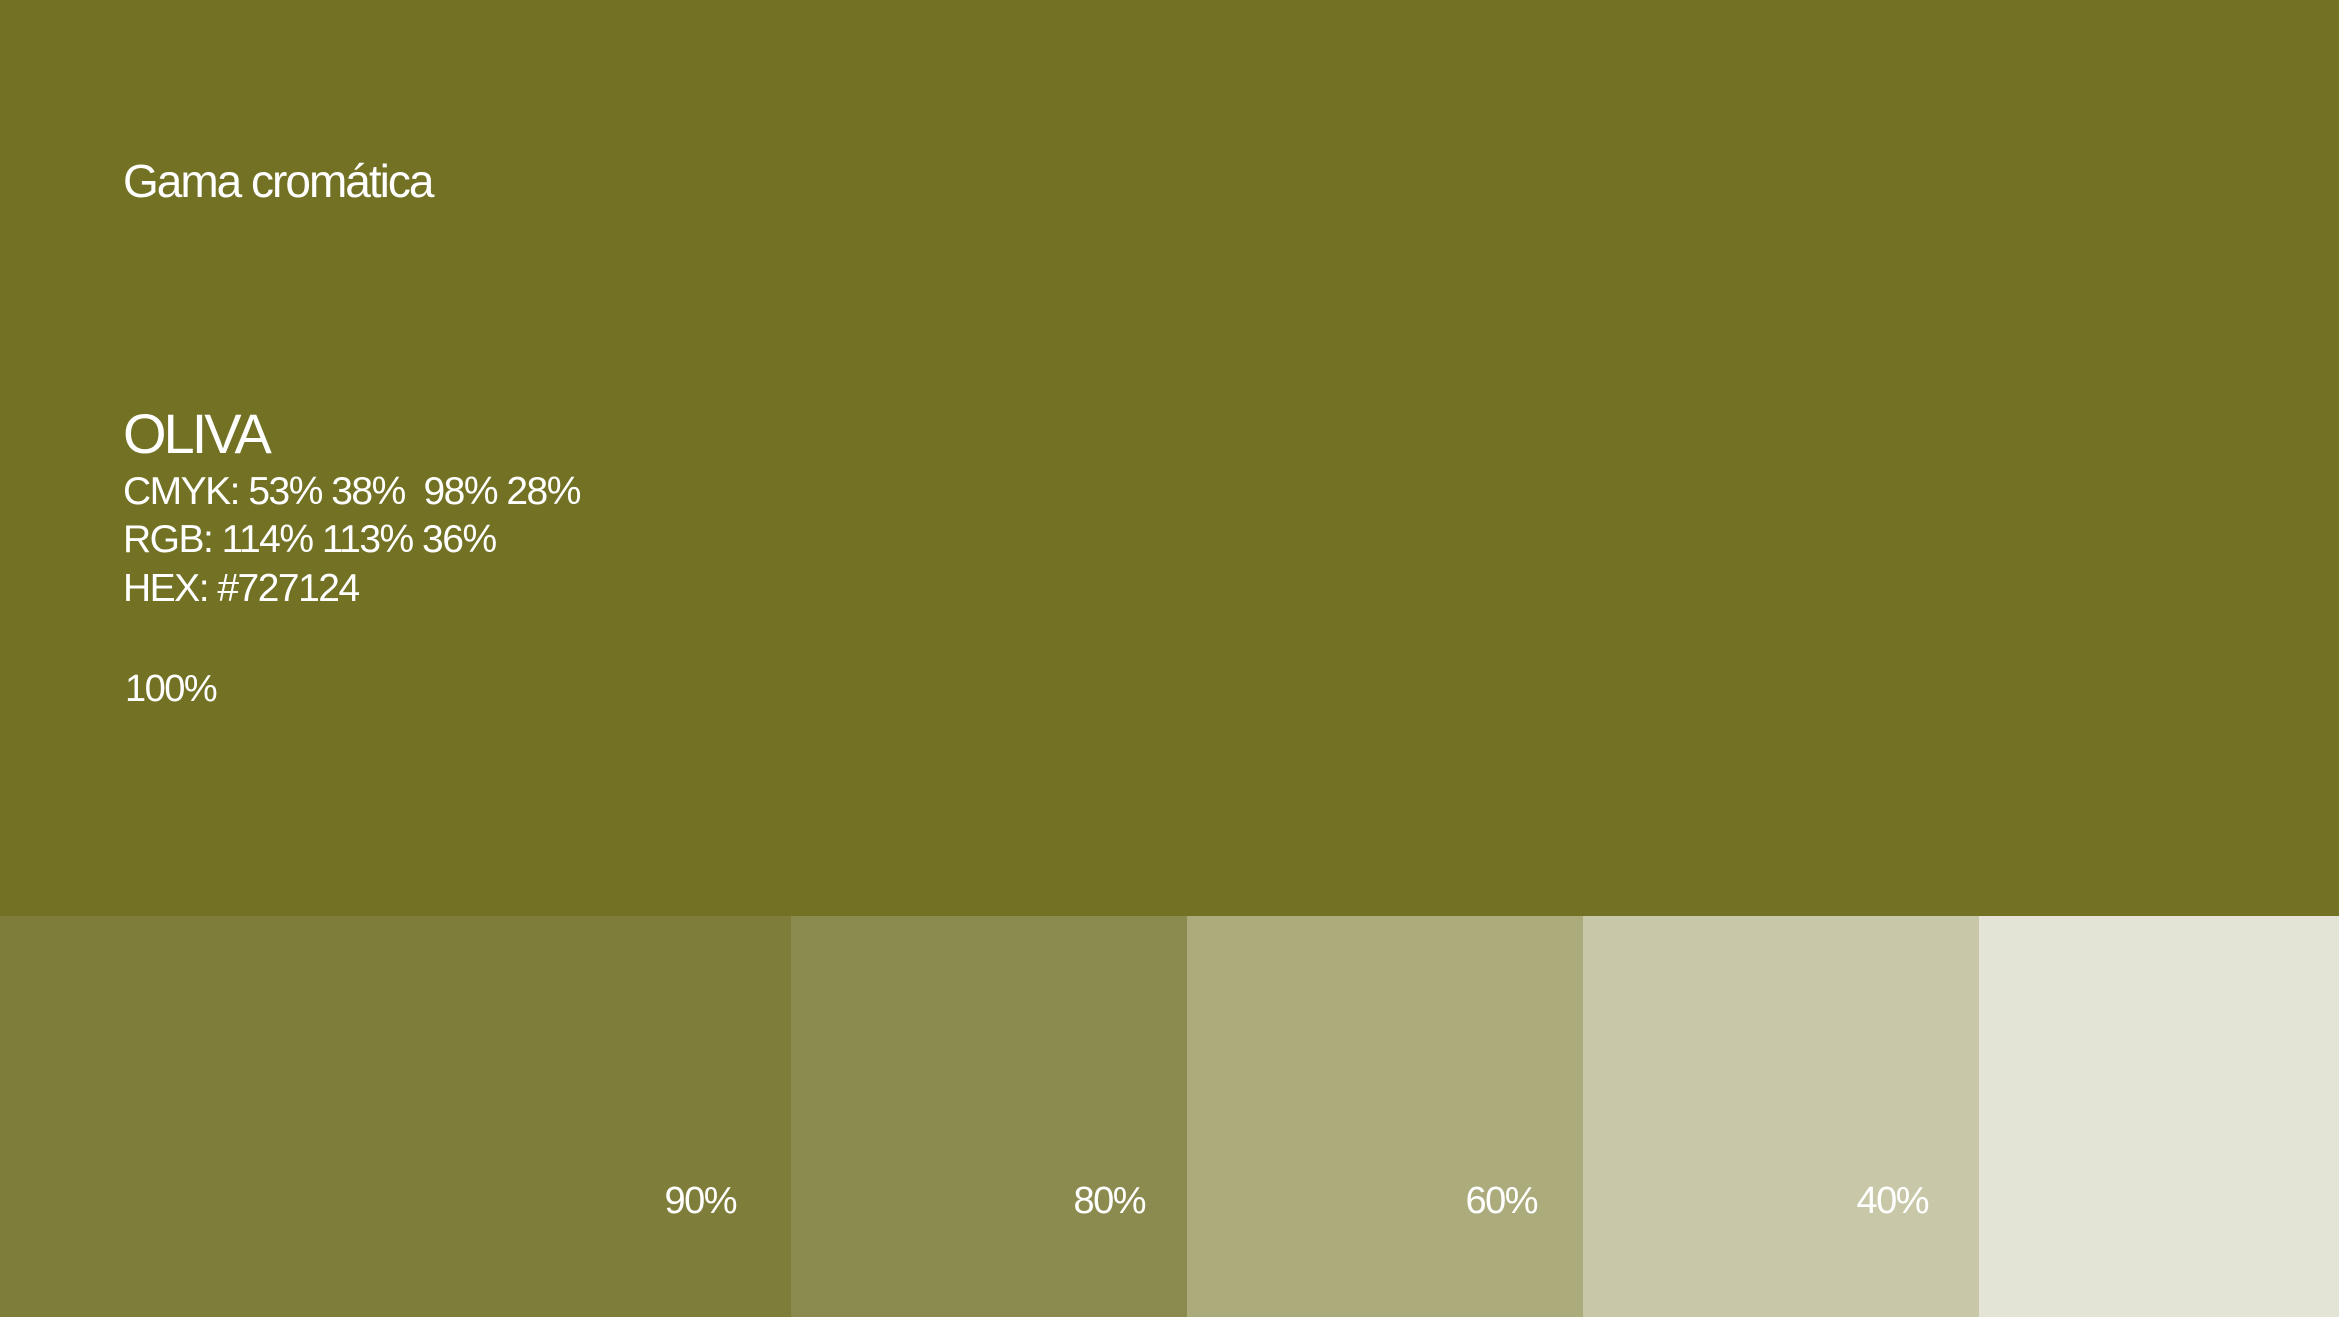  Describe the element at coordinates (352, 491) in the screenshot. I see `cmyk-value: CMYK: 53% 38% 98% 28%` at that location.